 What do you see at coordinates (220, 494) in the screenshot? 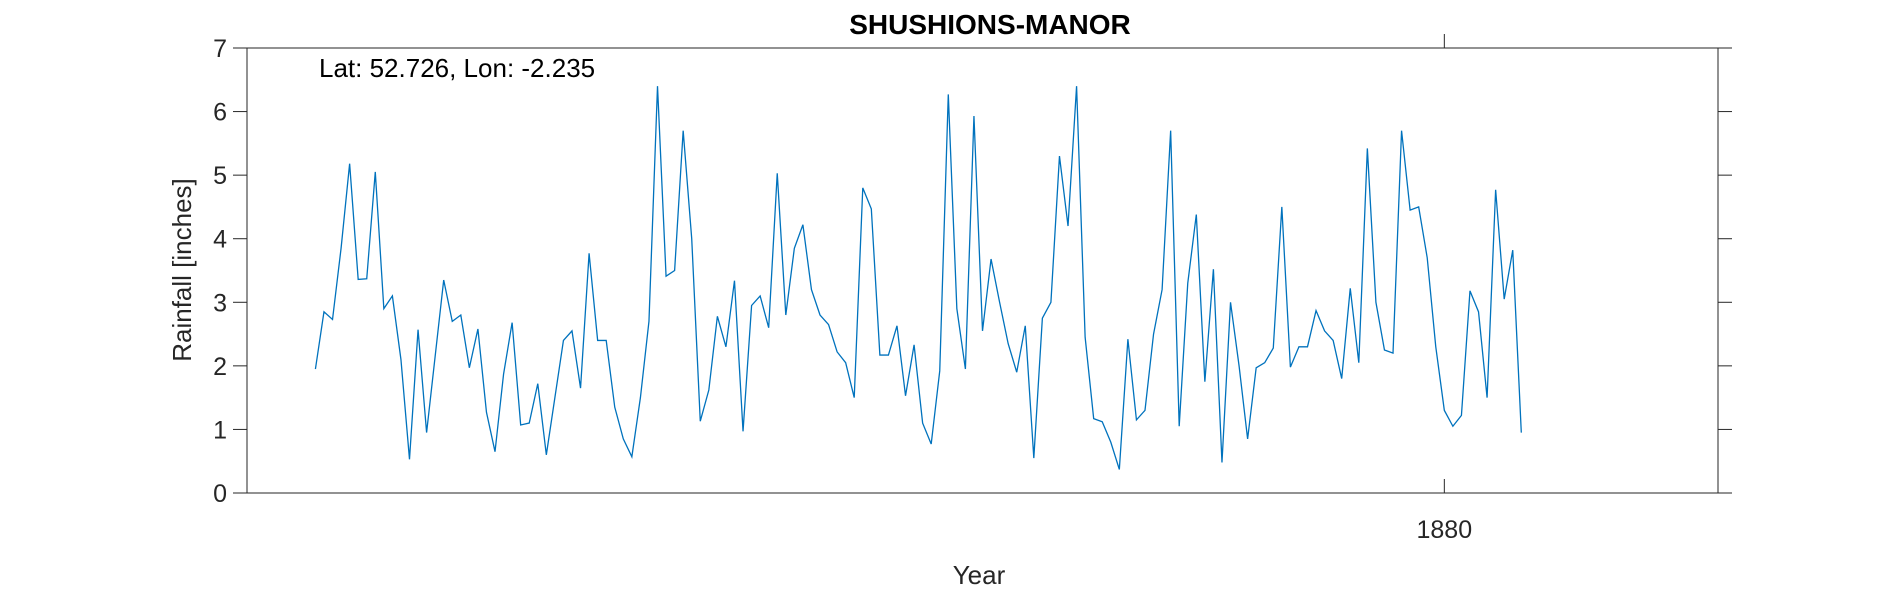
I see `y-tick-label: 0` at bounding box center [220, 494].